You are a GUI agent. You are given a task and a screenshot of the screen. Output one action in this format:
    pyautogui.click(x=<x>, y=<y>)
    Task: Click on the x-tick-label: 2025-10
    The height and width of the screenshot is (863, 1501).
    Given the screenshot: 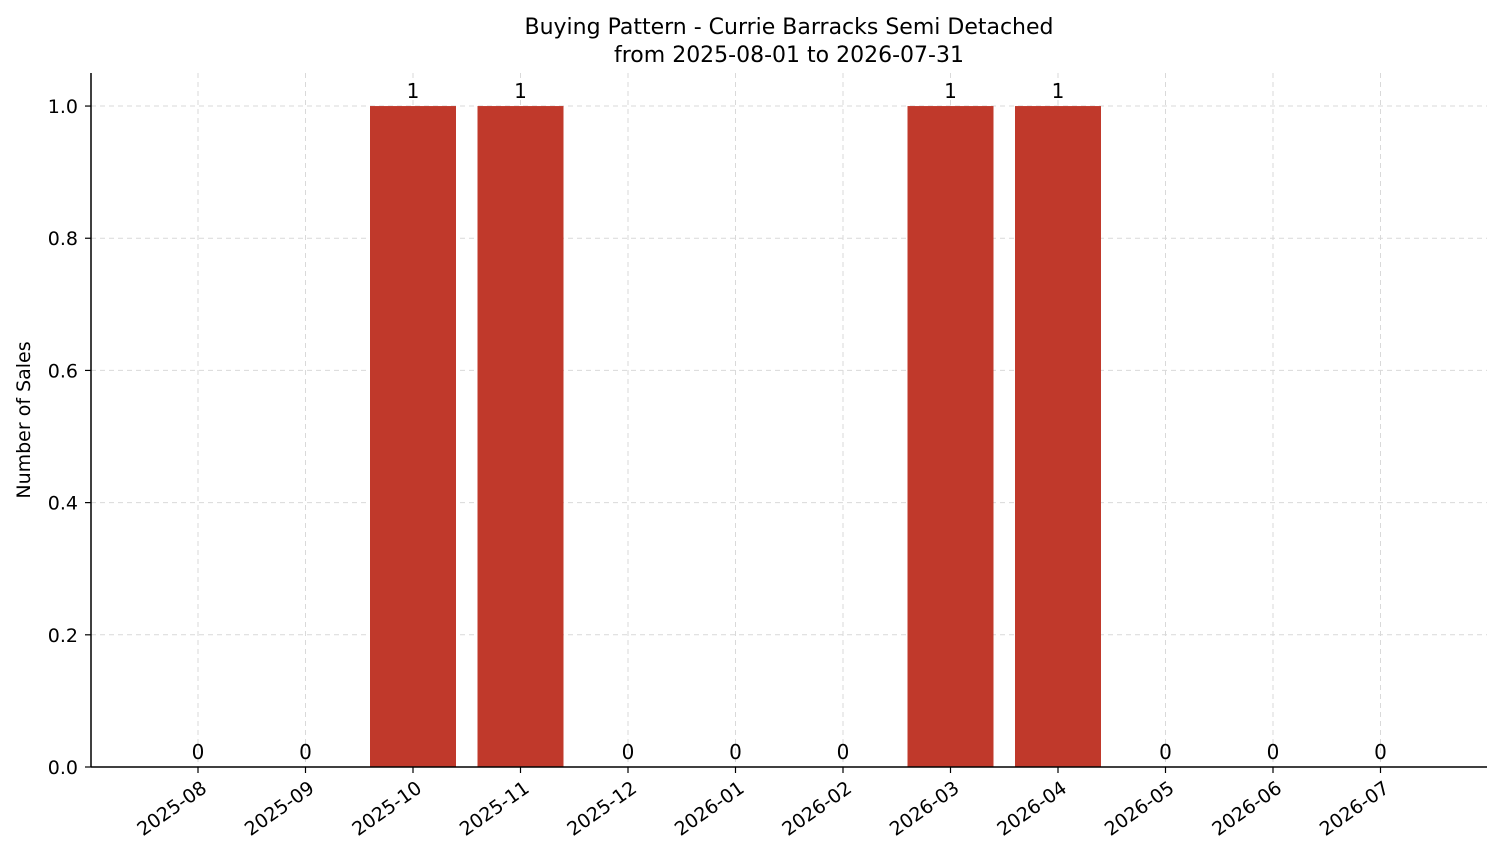 What is the action you would take?
    pyautogui.click(x=387, y=809)
    